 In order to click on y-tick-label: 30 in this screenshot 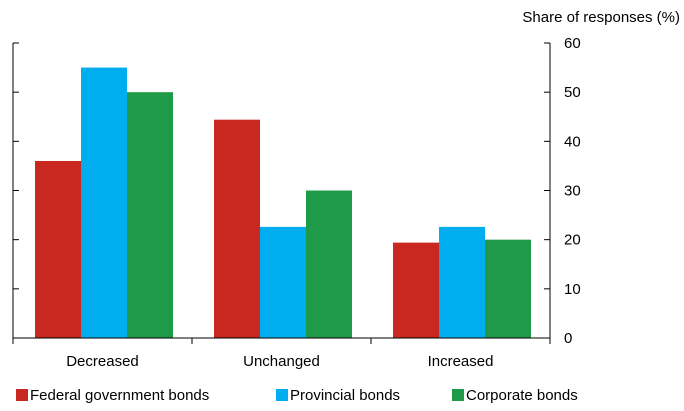, I will do `click(572, 191)`.